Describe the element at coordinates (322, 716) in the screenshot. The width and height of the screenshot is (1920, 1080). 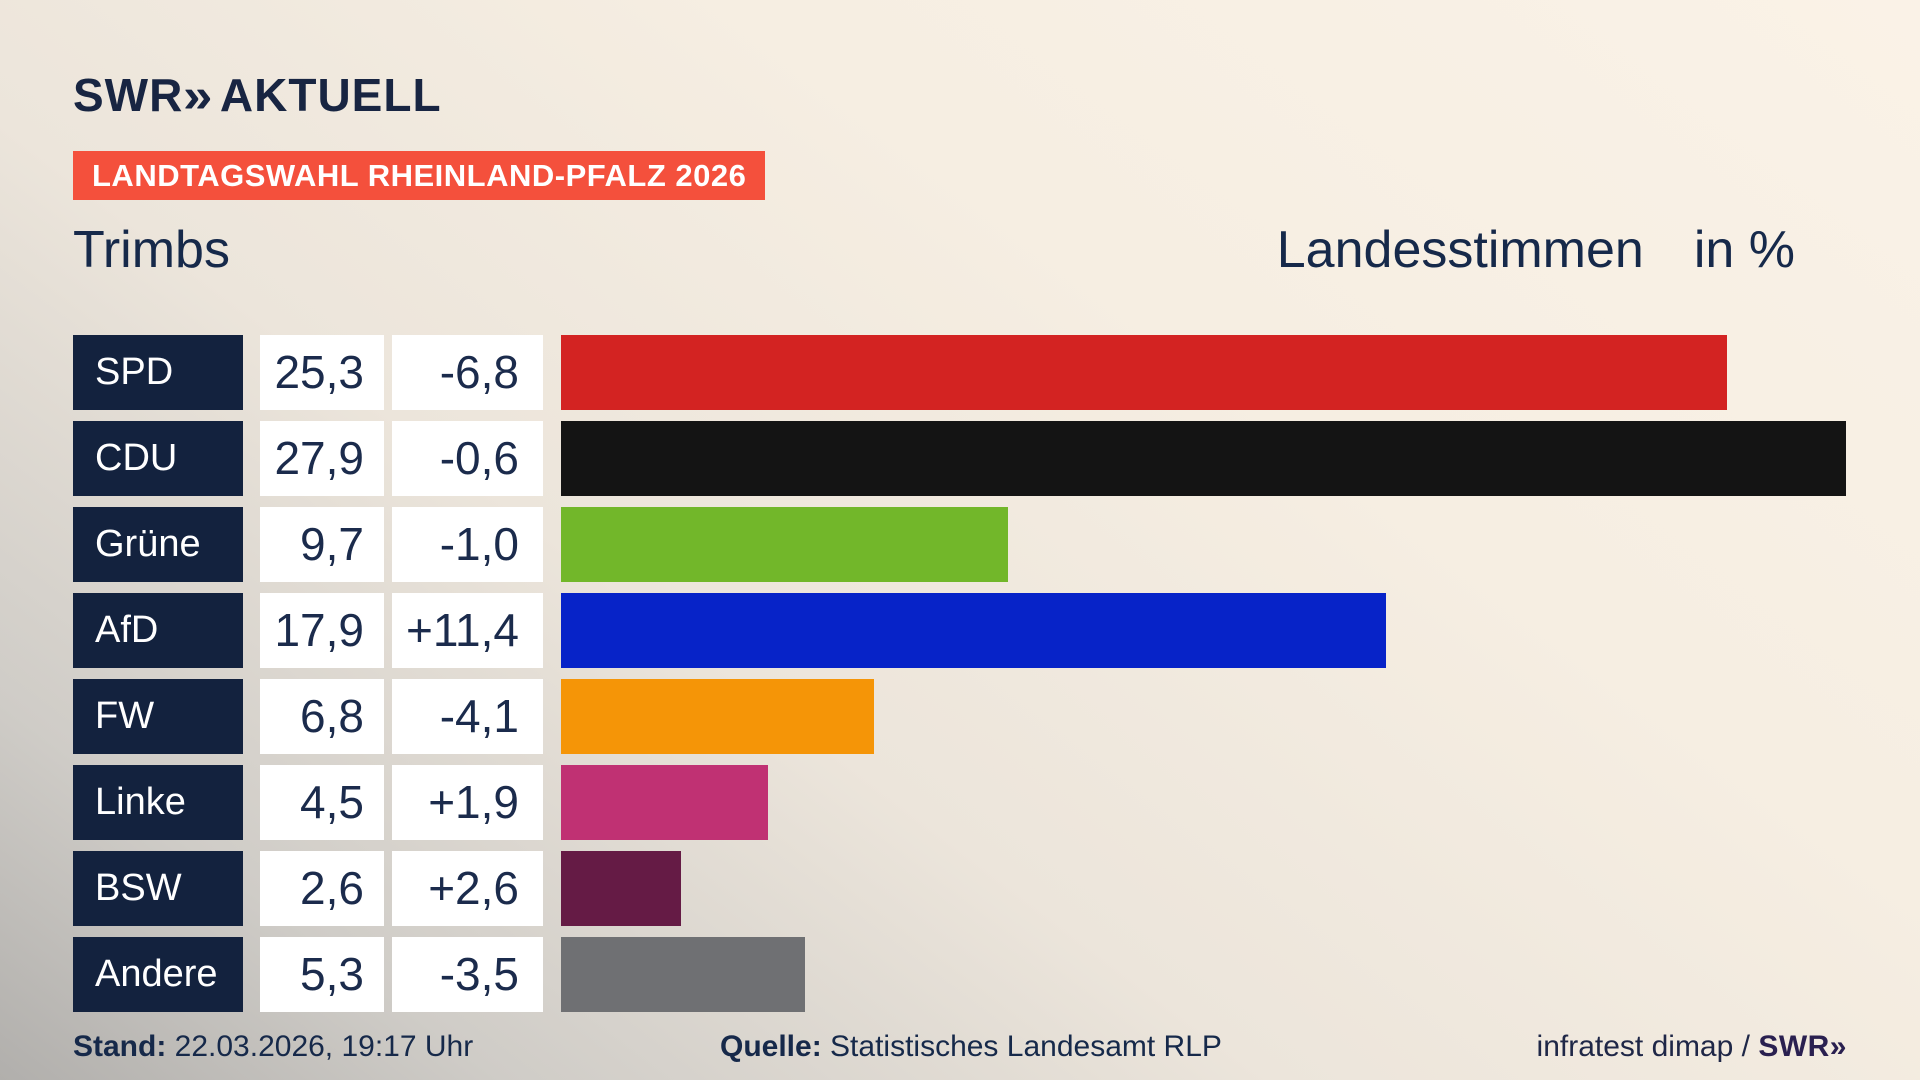
I see `party-value: 6,8` at that location.